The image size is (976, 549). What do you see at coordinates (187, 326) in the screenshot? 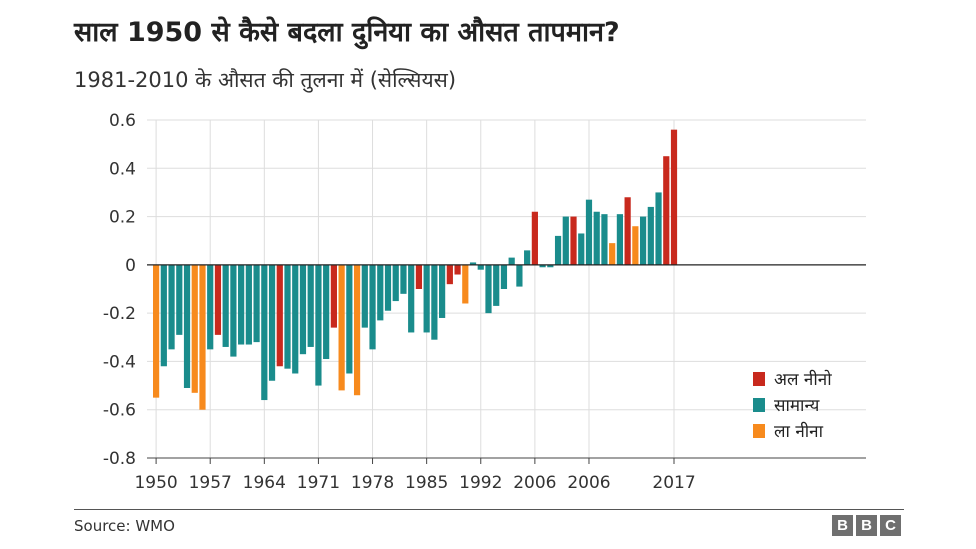
I see `bar-1954` at bounding box center [187, 326].